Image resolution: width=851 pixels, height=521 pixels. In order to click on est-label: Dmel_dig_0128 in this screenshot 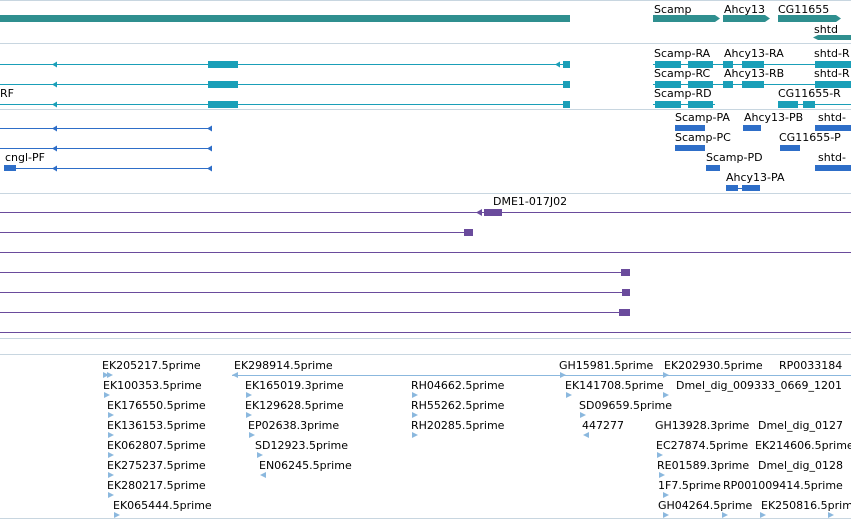, I will do `click(801, 465)`.